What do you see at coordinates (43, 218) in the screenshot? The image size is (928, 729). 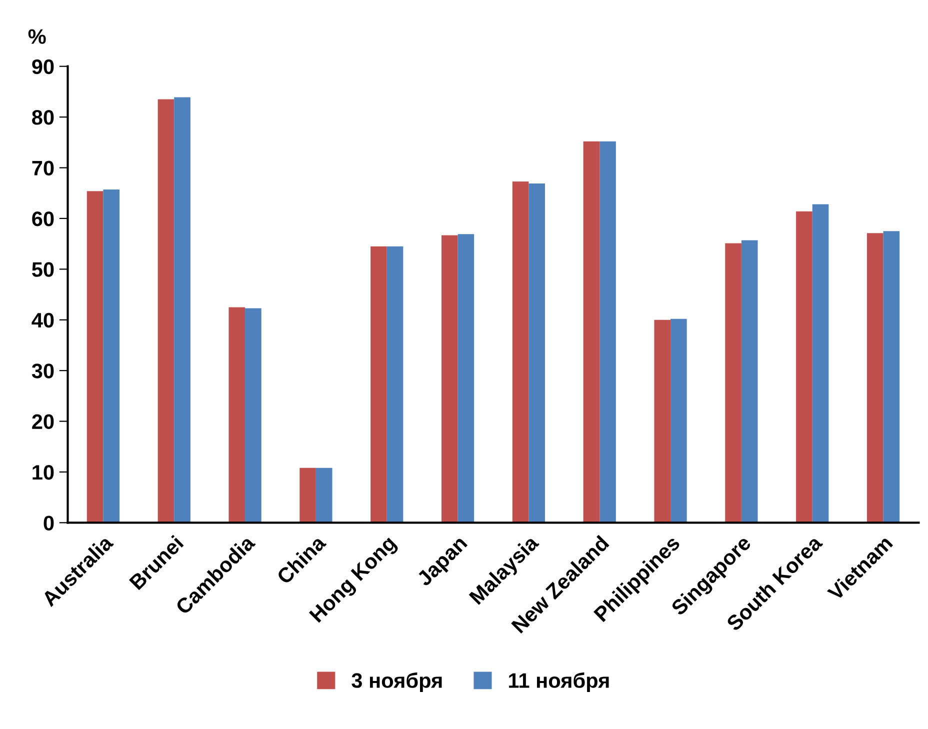 I see `y-tick-label: 60` at bounding box center [43, 218].